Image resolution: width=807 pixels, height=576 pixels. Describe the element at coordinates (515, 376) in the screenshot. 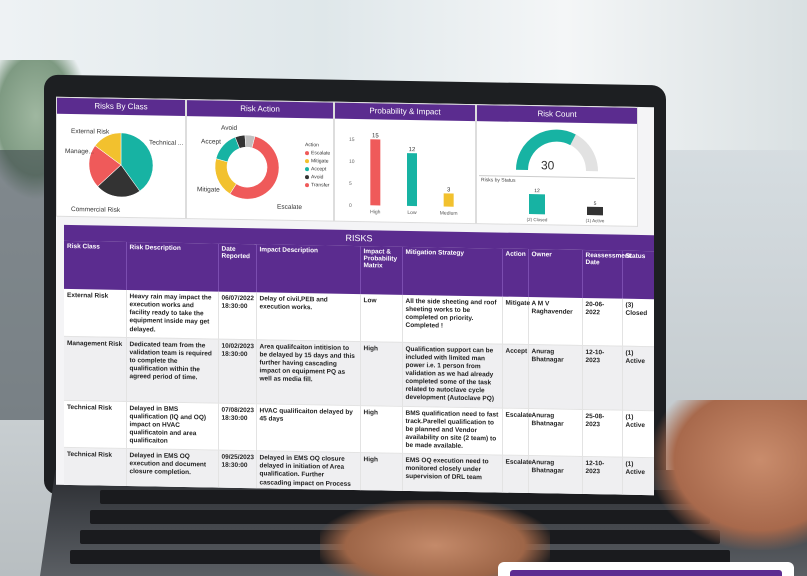

I see `cell-action: Accept` at that location.